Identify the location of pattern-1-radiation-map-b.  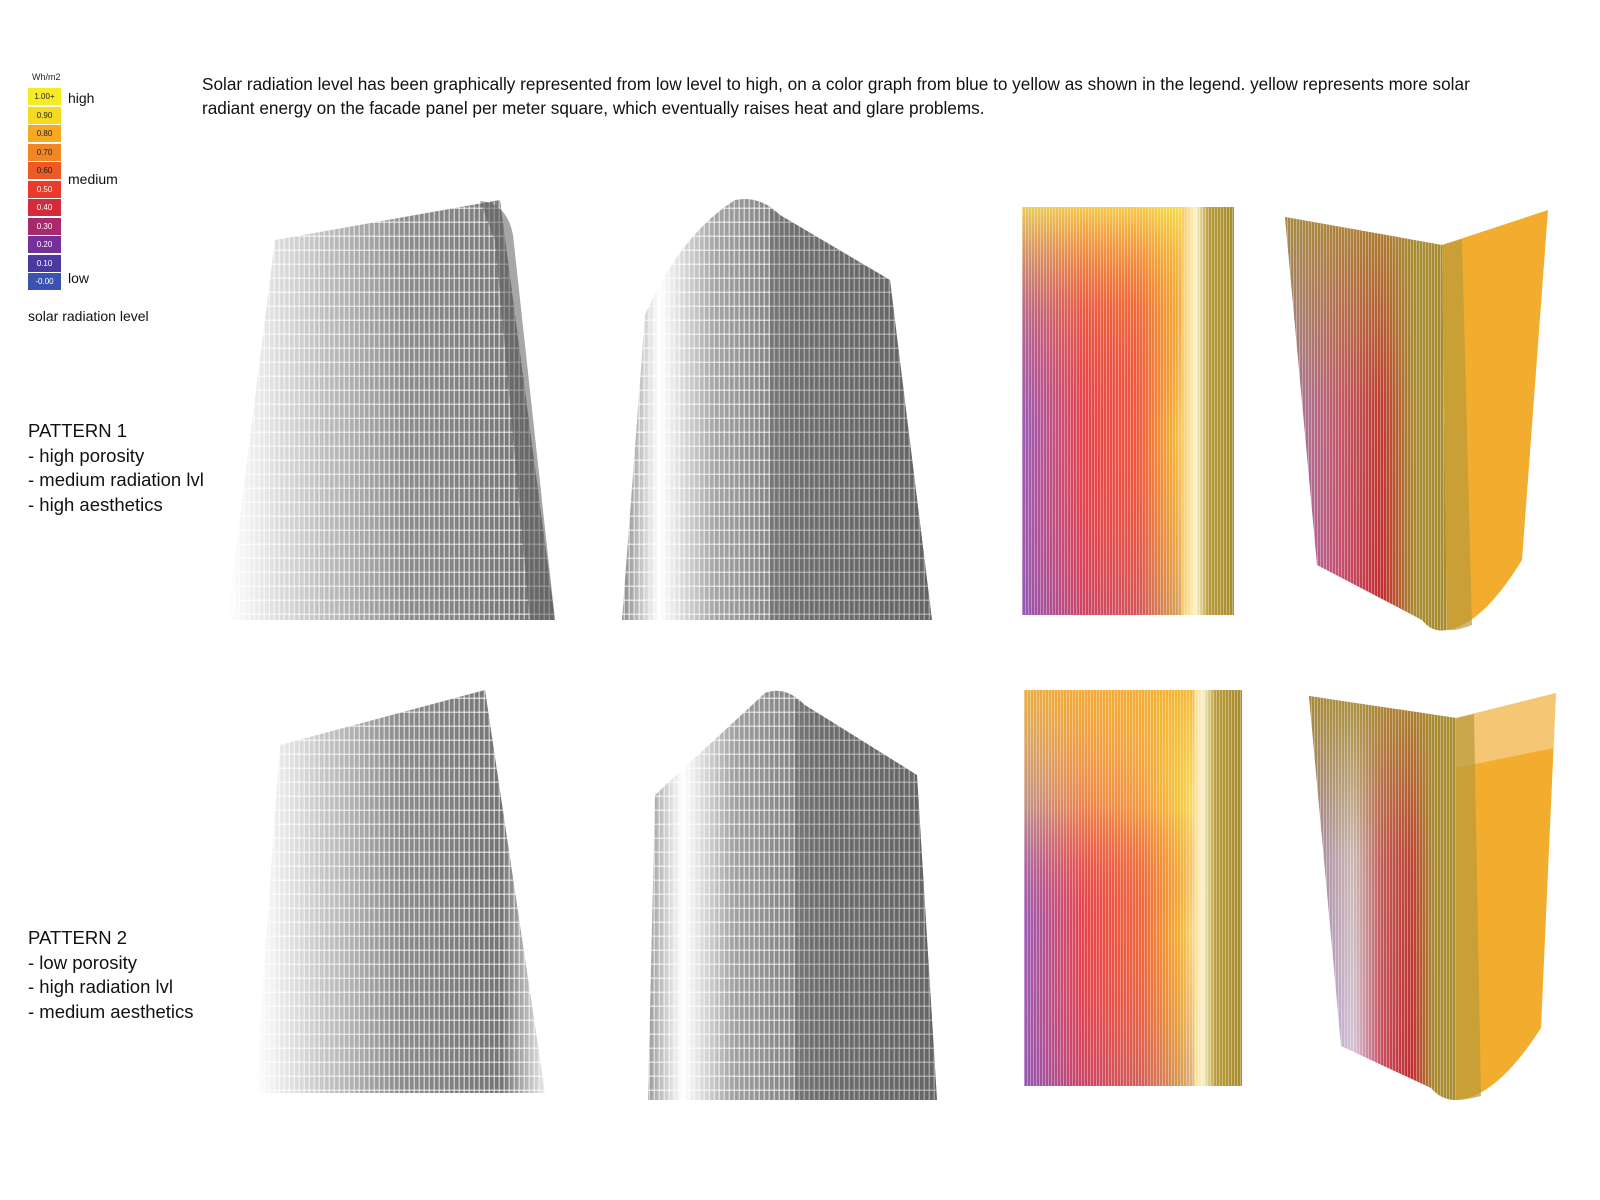
(1416, 420).